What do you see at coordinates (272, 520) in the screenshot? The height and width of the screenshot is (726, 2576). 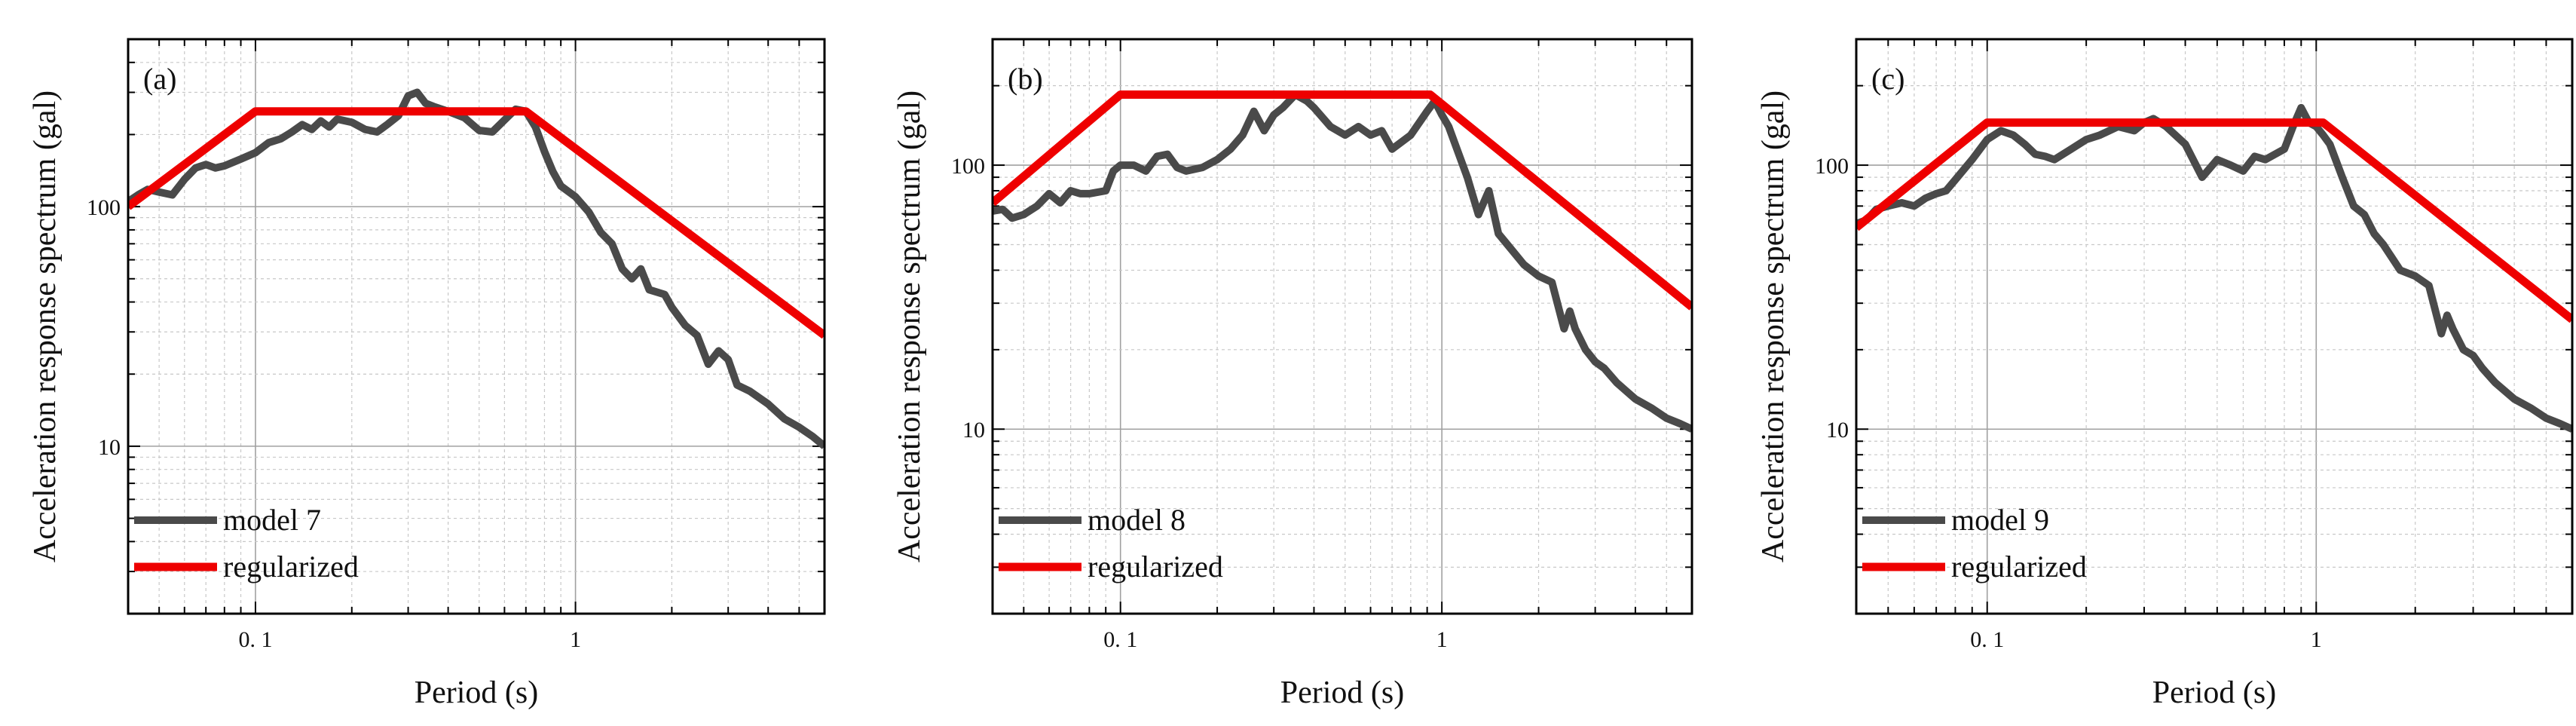 I see `legend-label-model: model 7` at bounding box center [272, 520].